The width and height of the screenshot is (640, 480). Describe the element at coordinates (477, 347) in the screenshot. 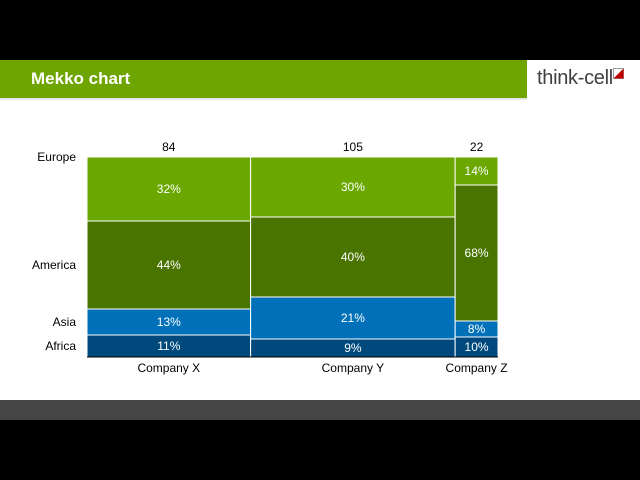

I see `segment-label: 10%` at that location.